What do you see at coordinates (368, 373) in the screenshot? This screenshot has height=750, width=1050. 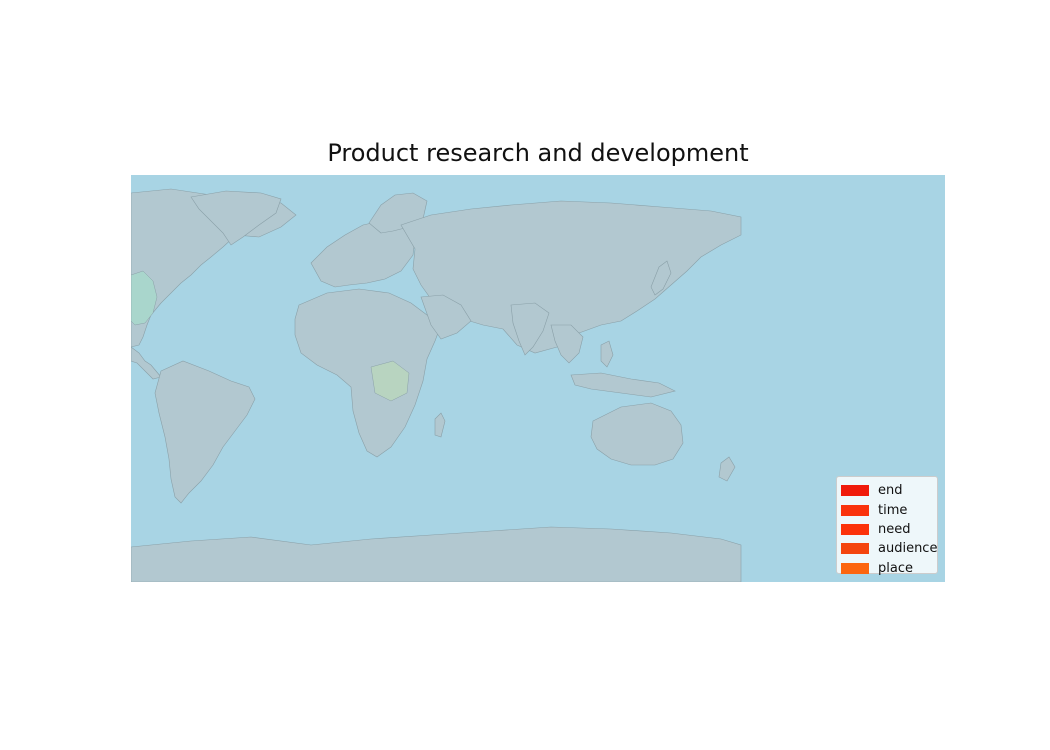 I see `africa` at bounding box center [368, 373].